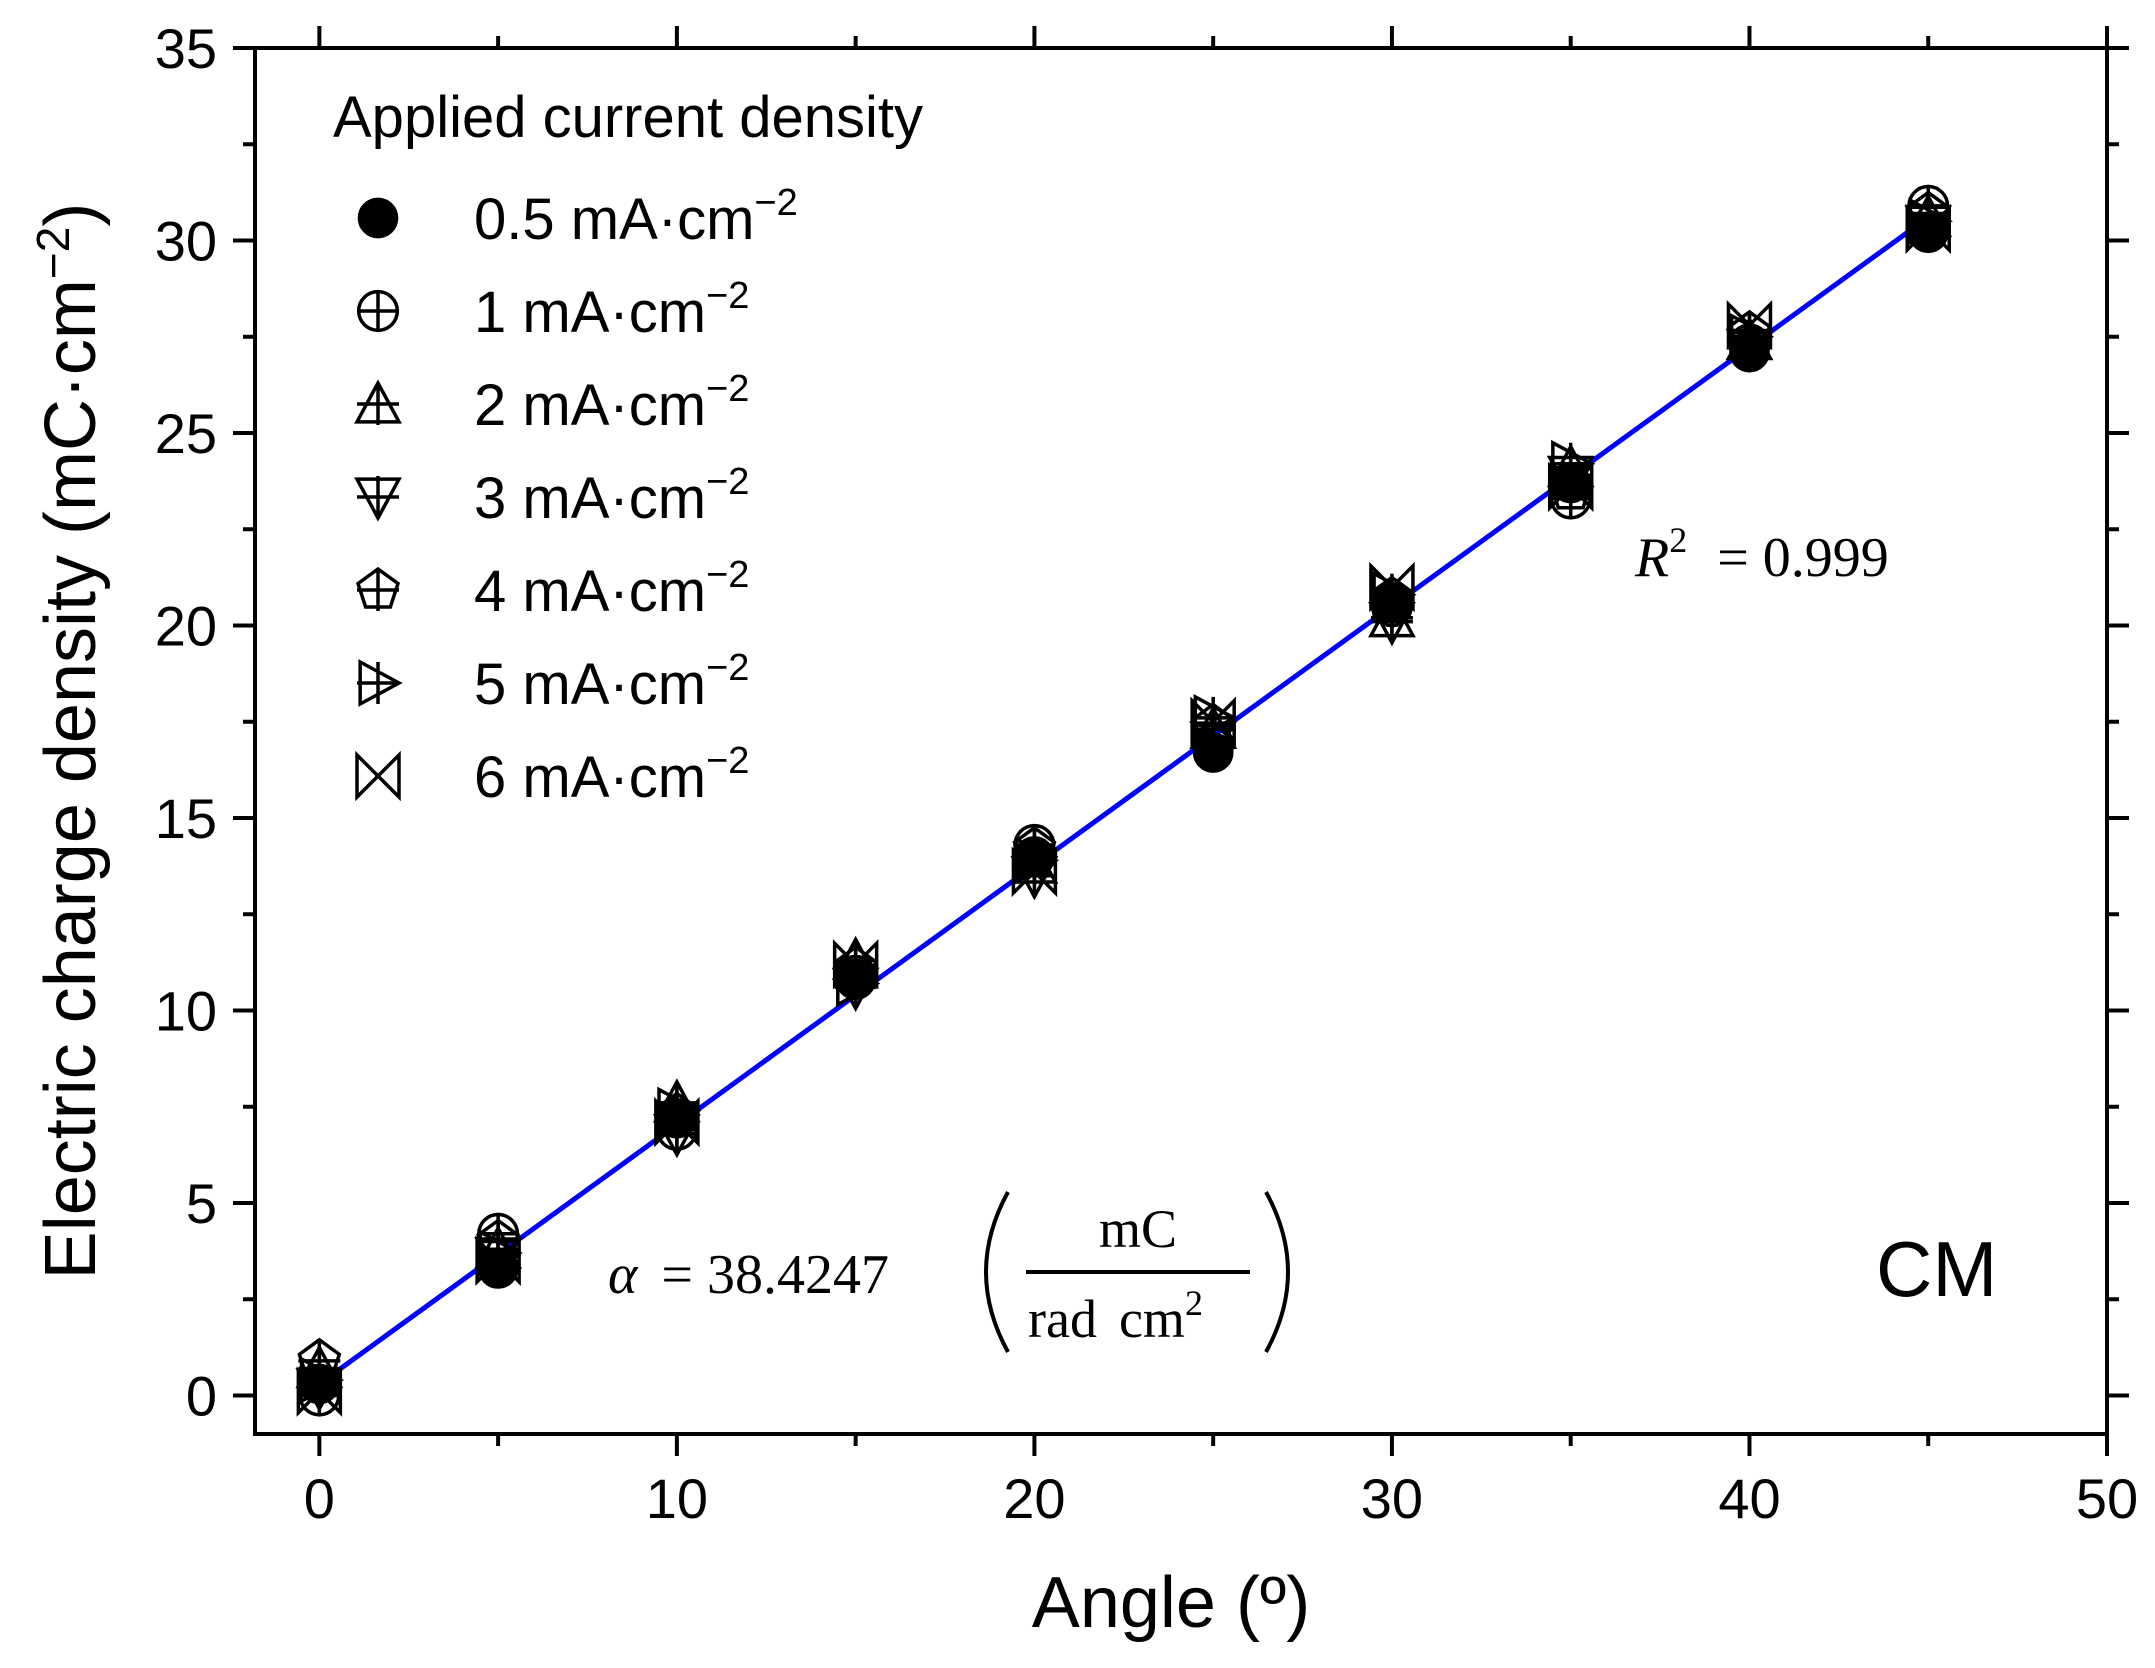  I want to click on y-axis-title: Electric charge density (mC·cm−2), so click(69, 741).